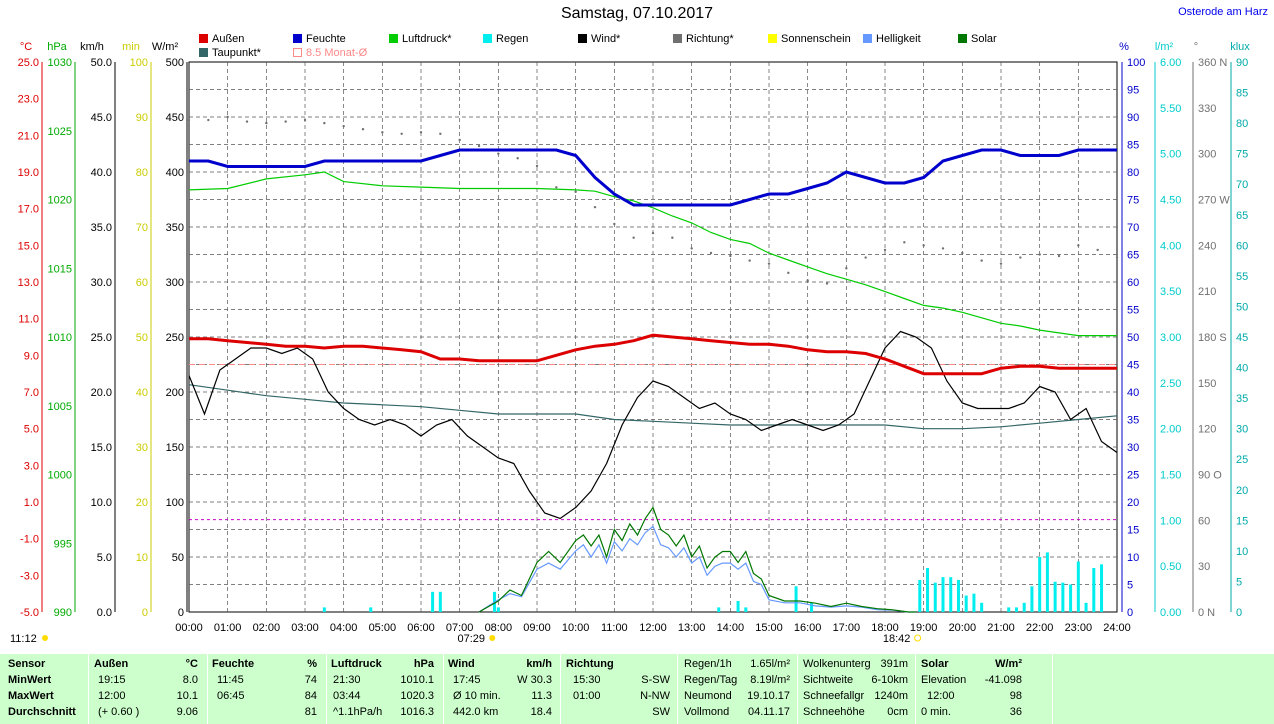 The width and height of the screenshot is (1274, 724). What do you see at coordinates (711, 680) in the screenshot?
I see `footer-regen-label: Regen/Tag` at bounding box center [711, 680].